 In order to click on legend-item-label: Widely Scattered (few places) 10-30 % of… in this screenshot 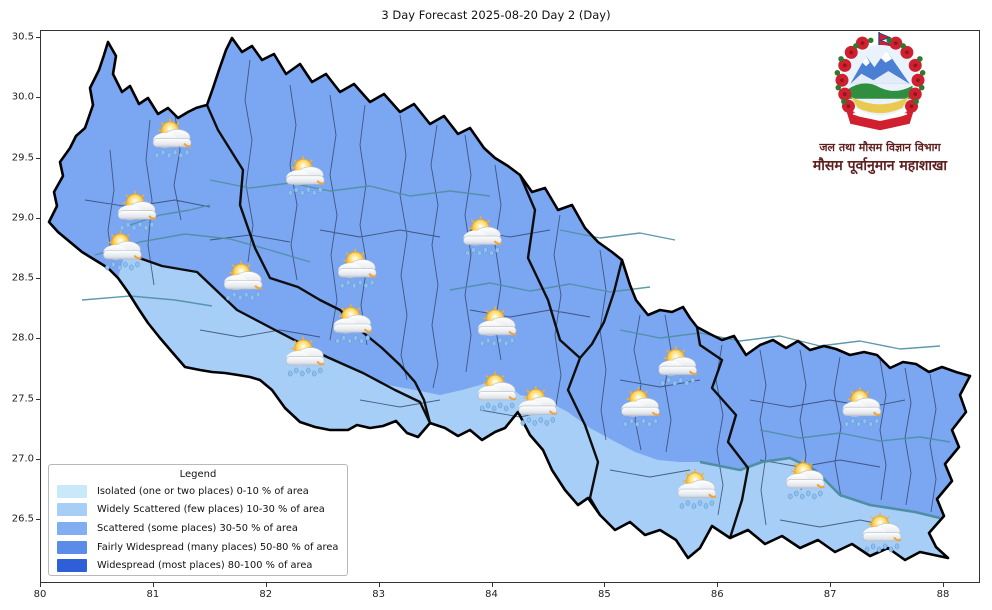, I will do `click(211, 510)`.